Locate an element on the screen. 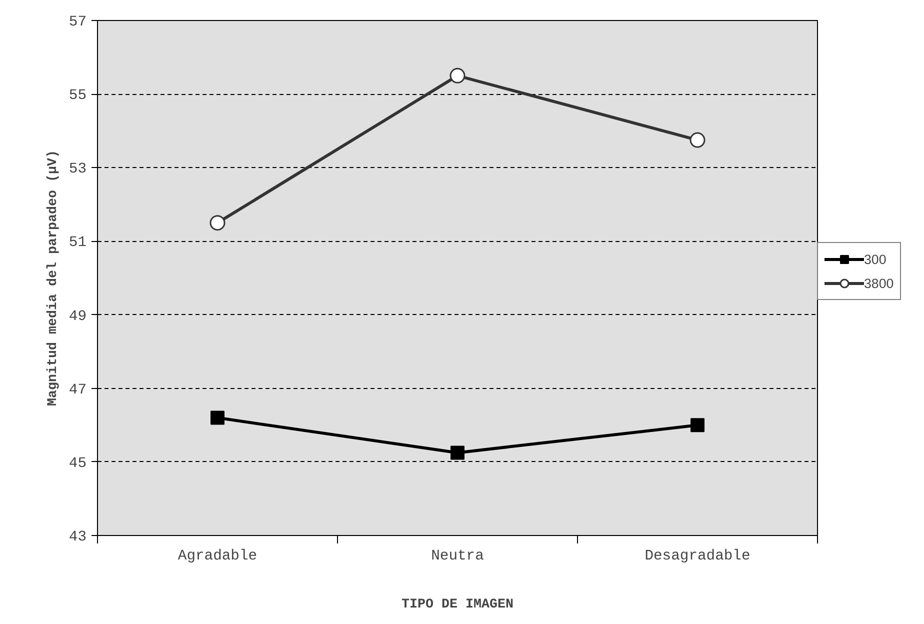  x-tick-label: Desagradable is located at coordinates (697, 556).